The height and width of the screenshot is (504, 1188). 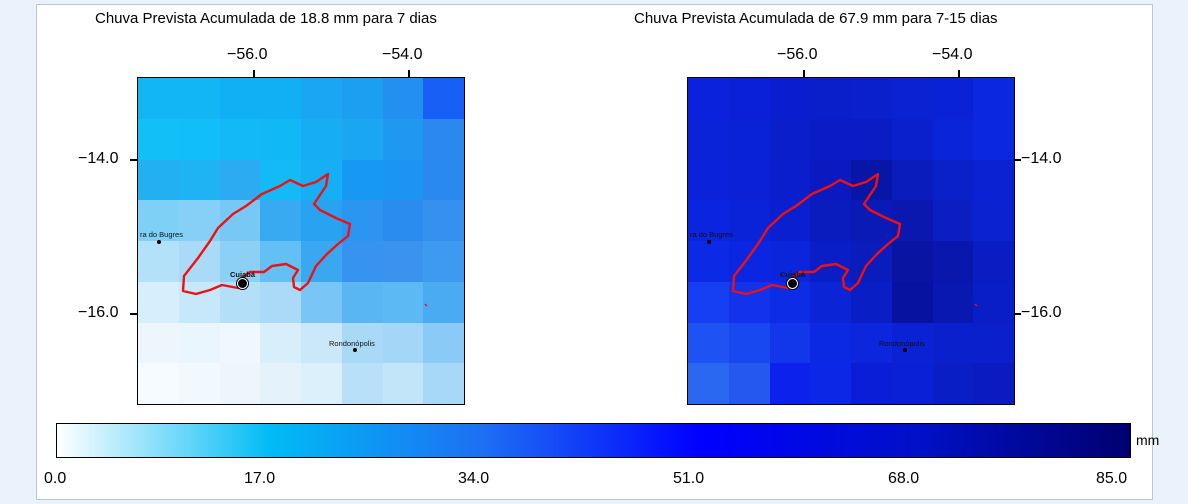 I want to click on lat-tick-label: −14.0, so click(x=98, y=158).